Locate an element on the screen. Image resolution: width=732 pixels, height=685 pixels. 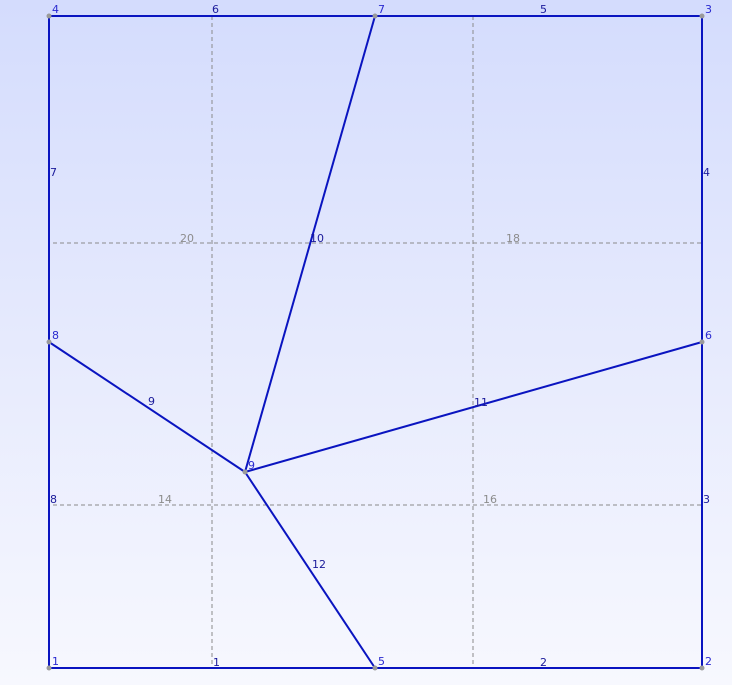
helper-label-14: 14 is located at coordinates (165, 499).